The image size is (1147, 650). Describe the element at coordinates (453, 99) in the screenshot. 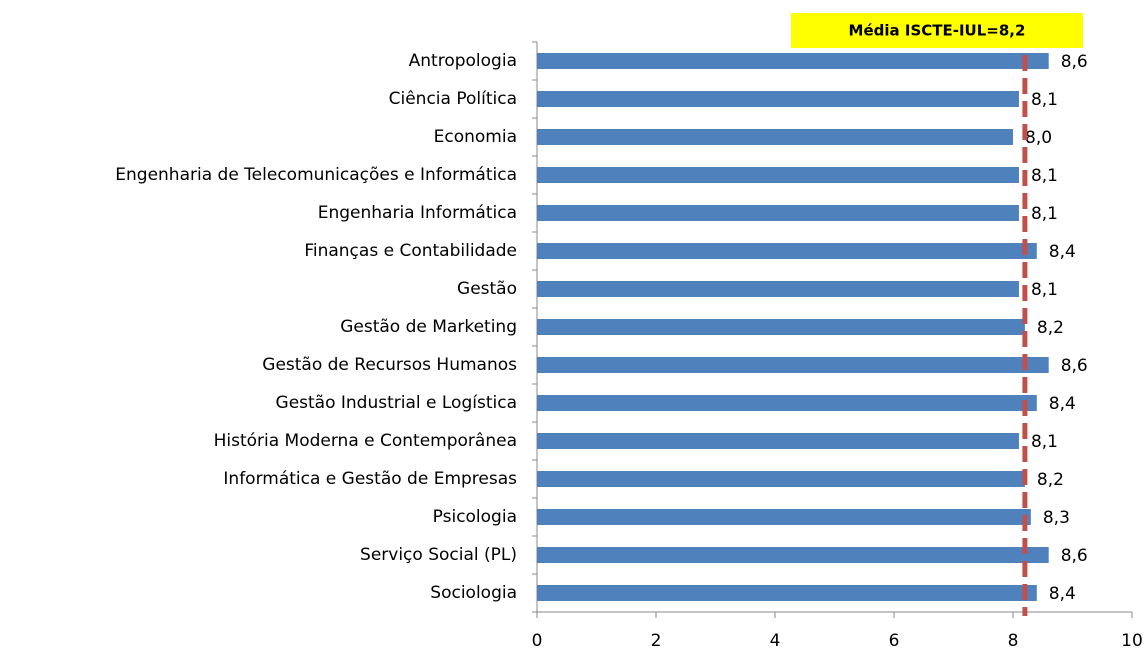

I see `y-tick-label: Ciência Política` at that location.